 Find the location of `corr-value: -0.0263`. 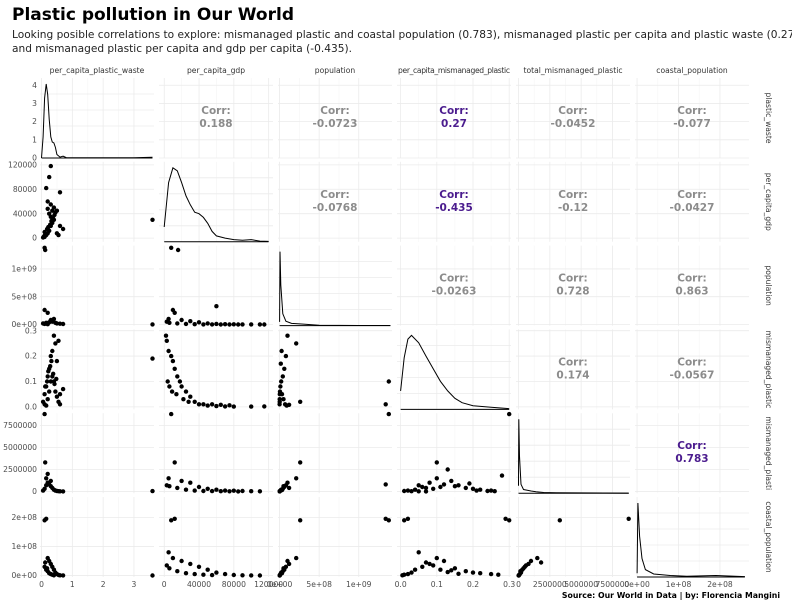

corr-value: -0.0263 is located at coordinates (454, 292).